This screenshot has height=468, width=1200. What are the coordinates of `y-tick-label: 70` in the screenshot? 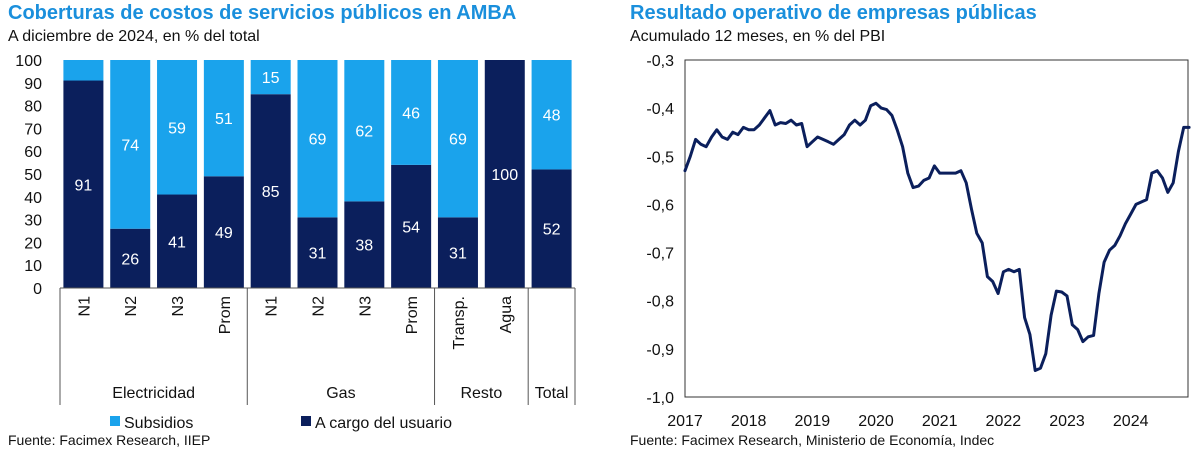 It's located at (33, 129).